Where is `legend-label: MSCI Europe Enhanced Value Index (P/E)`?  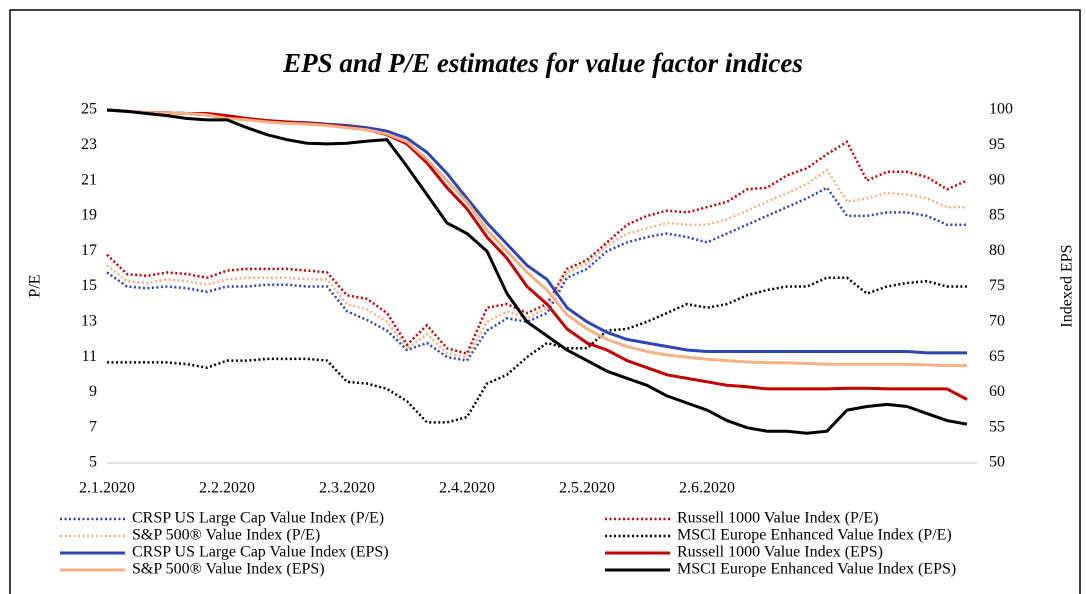
legend-label: MSCI Europe Enhanced Value Index (P/E) is located at coordinates (814, 535).